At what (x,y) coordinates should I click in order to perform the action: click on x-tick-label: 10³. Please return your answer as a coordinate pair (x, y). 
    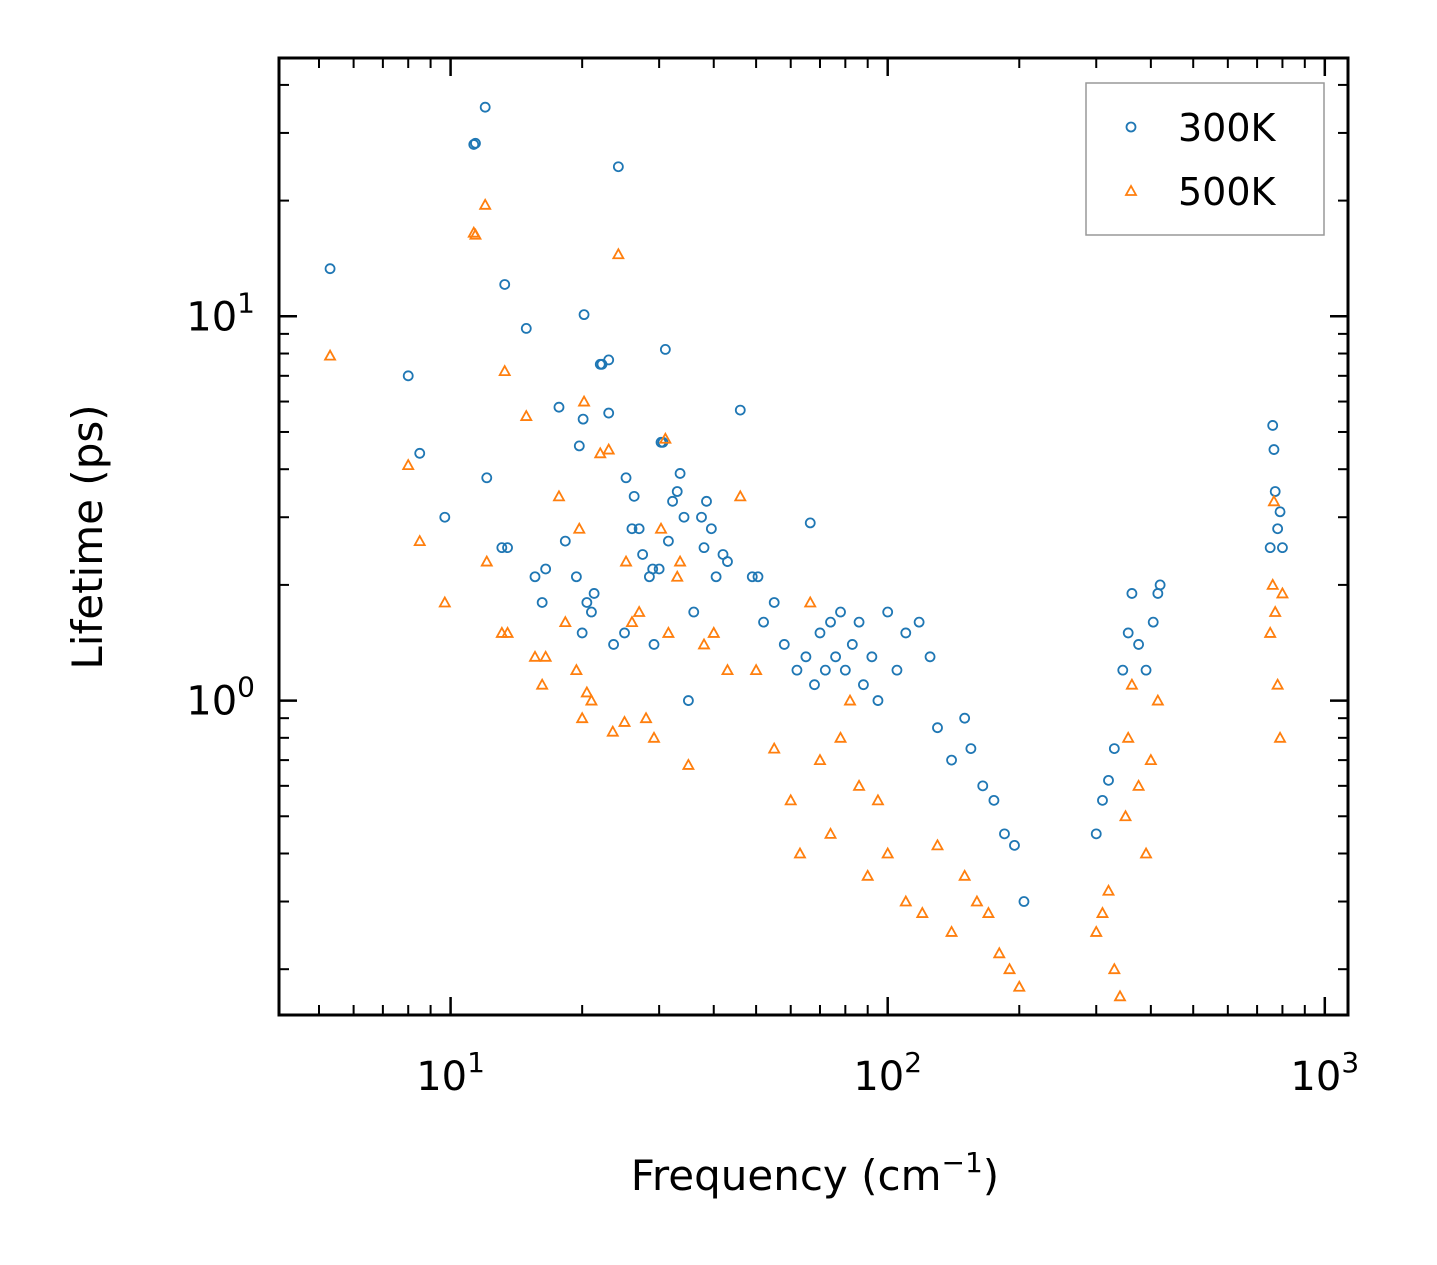
    Looking at the image, I should click on (1324, 1073).